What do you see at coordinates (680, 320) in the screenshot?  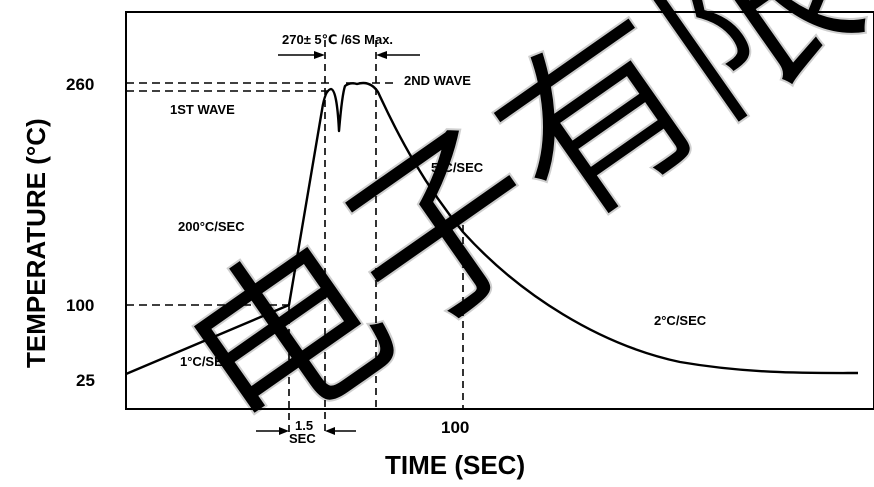 I see `label-2c-sec: 2°C/SEC` at bounding box center [680, 320].